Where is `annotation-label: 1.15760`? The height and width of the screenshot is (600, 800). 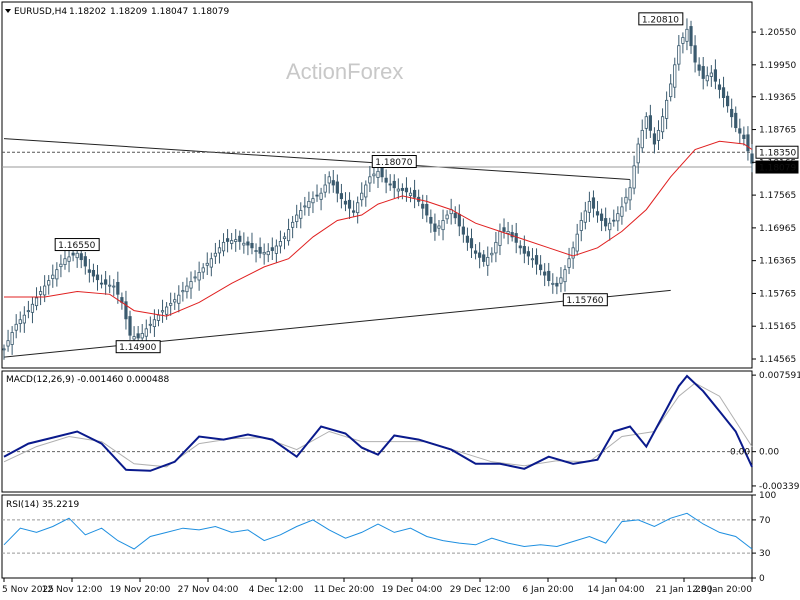 annotation-label: 1.15760 is located at coordinates (584, 301).